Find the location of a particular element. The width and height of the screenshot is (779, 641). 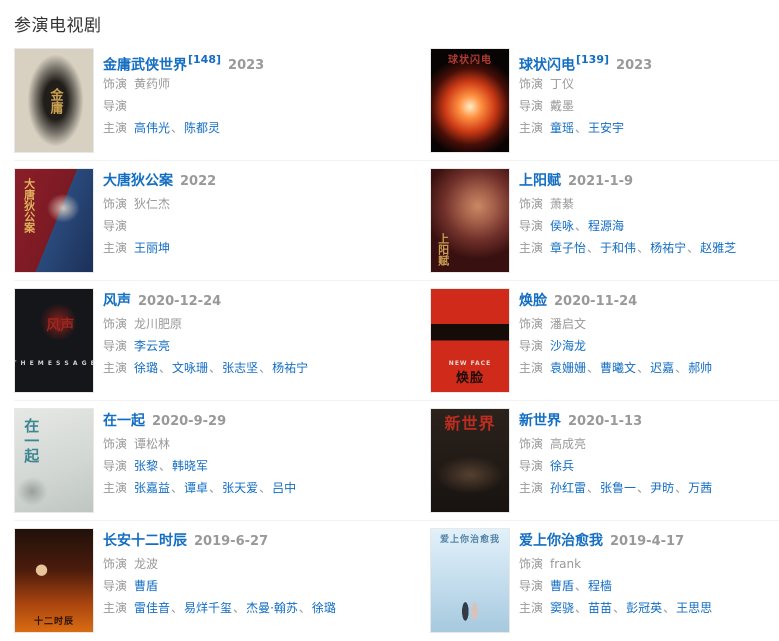

poster-title-art: 球状闪电 is located at coordinates (470, 60).